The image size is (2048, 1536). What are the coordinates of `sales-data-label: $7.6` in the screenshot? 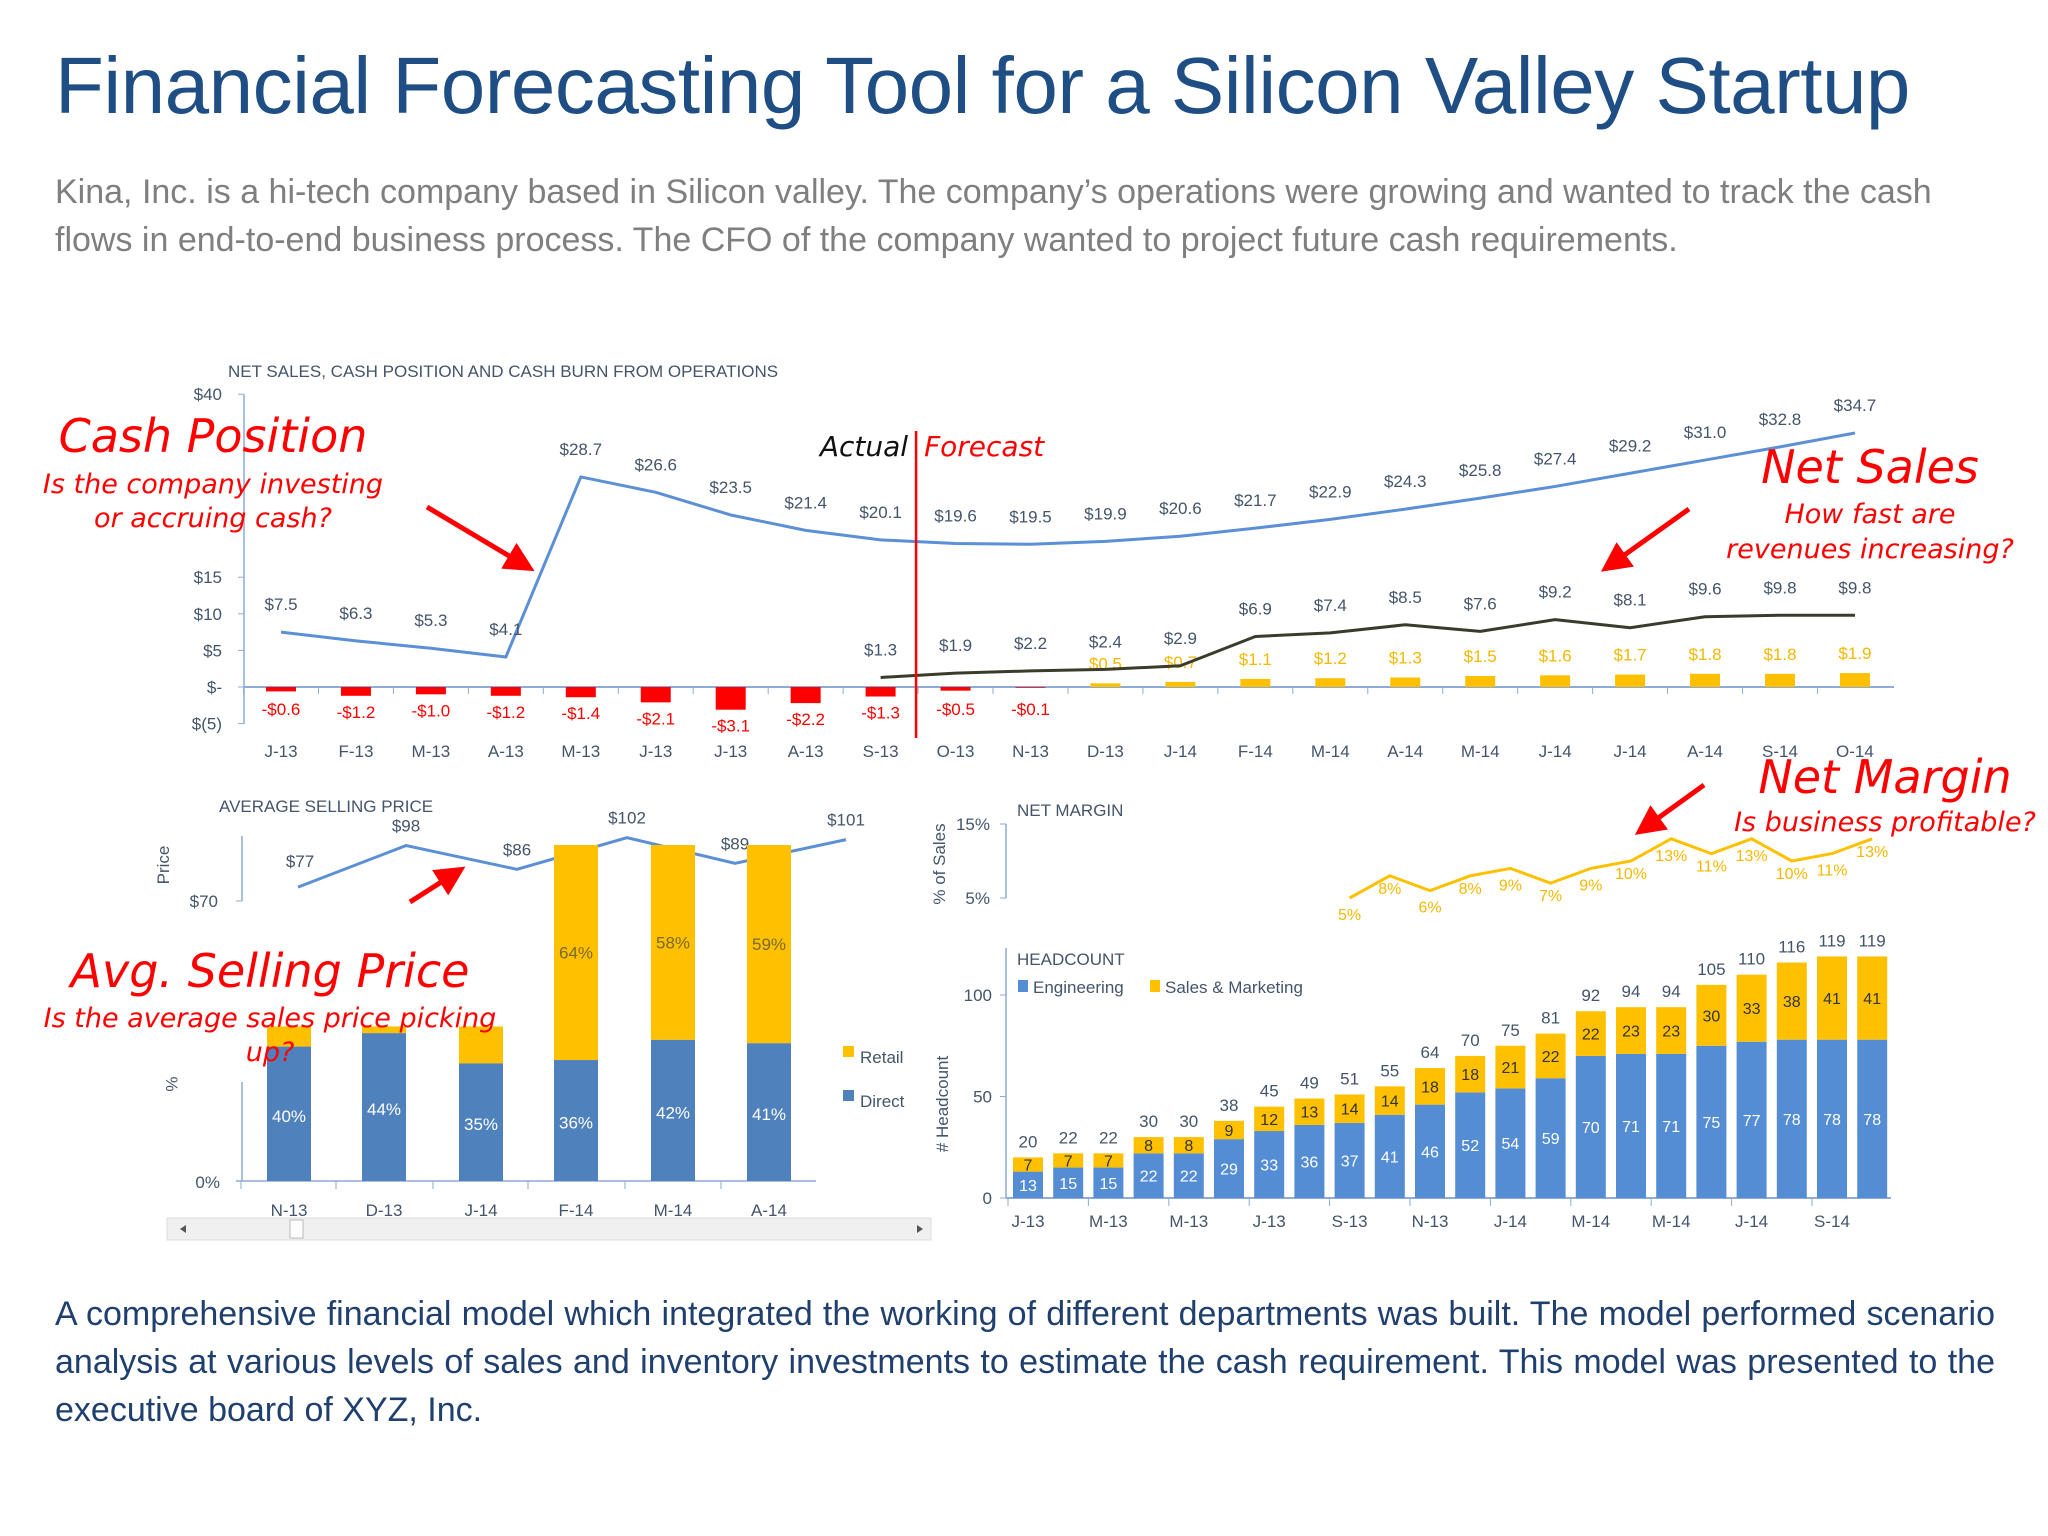 It's located at (1480, 603).